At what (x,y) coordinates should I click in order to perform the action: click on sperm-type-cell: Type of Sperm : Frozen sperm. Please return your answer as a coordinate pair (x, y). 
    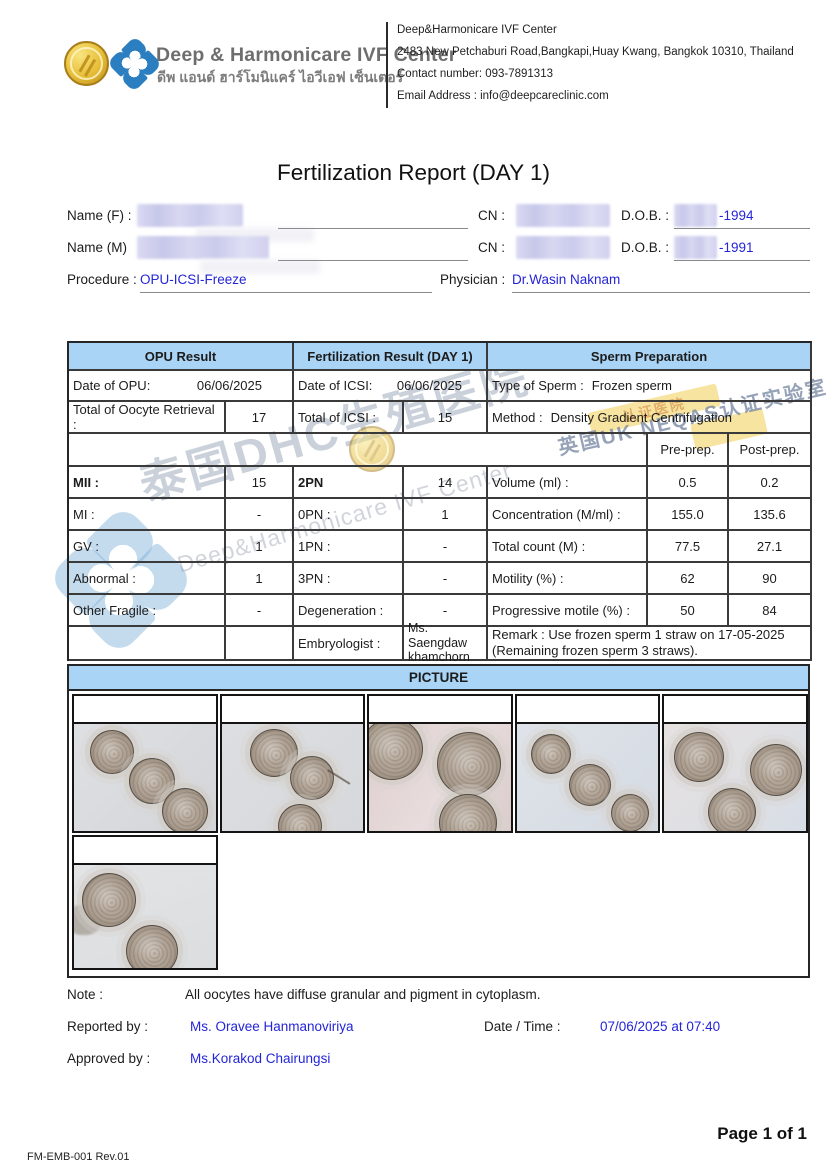
    Looking at the image, I should click on (650, 386).